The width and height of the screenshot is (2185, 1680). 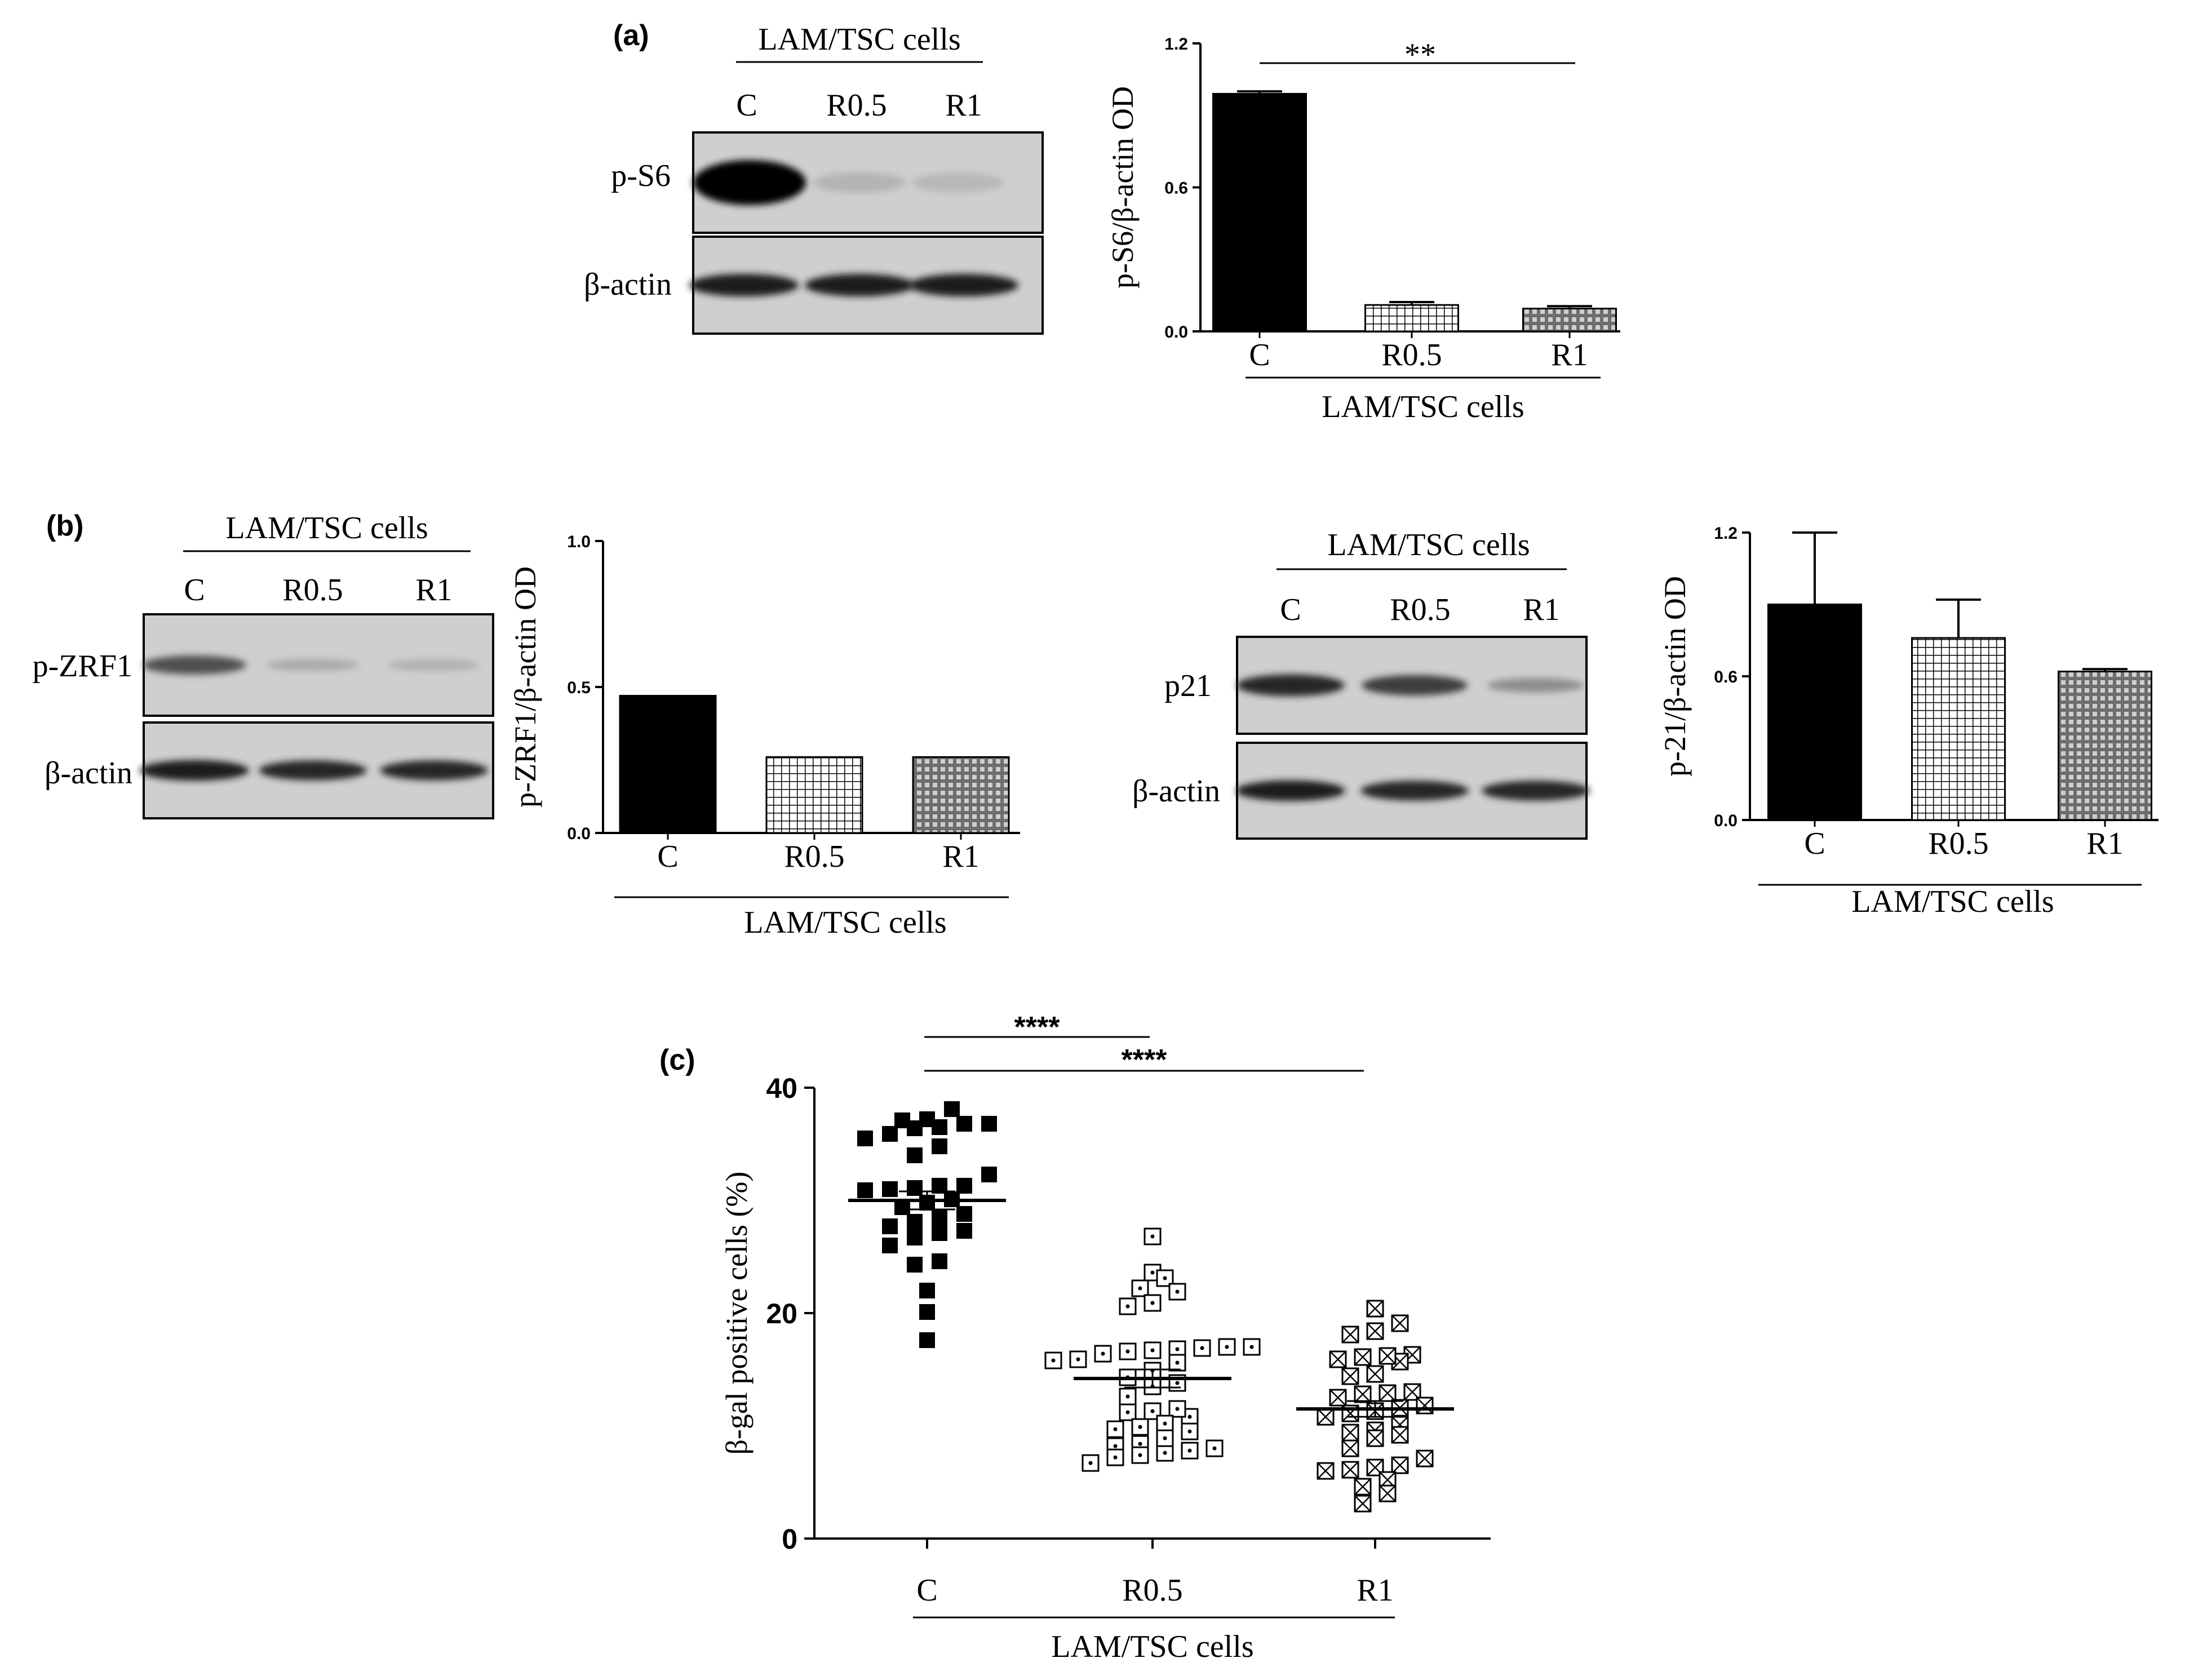 I want to click on y-tick-label: 0.0, so click(x=1726, y=821).